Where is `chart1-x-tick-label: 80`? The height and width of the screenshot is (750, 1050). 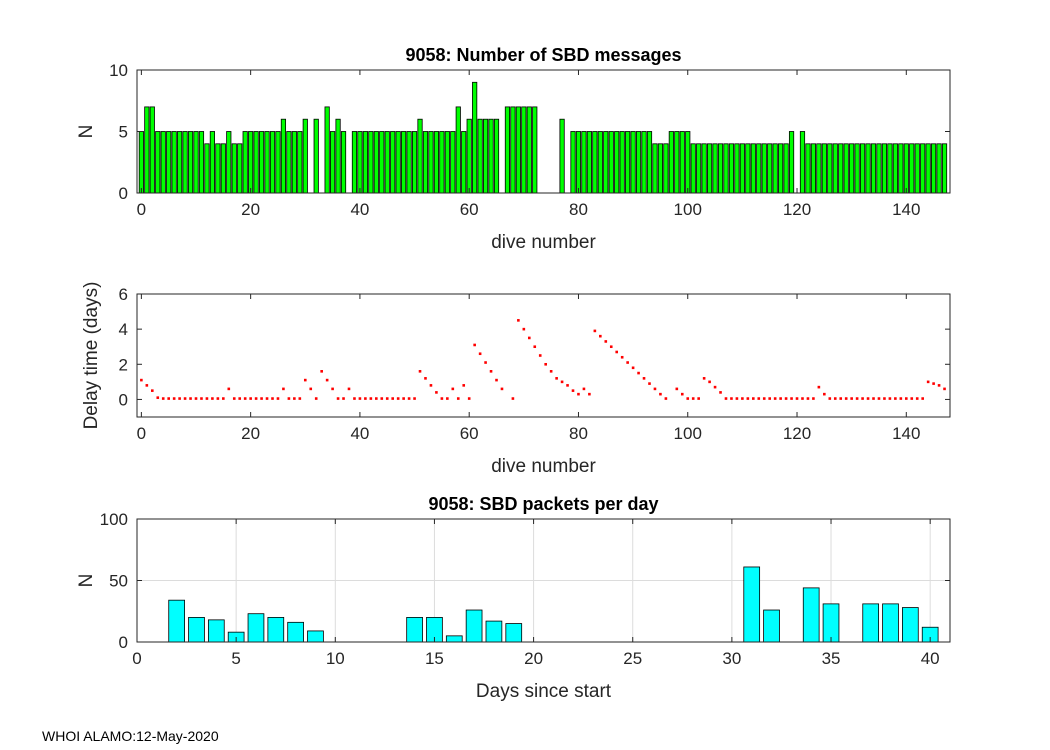 chart1-x-tick-label: 80 is located at coordinates (578, 209).